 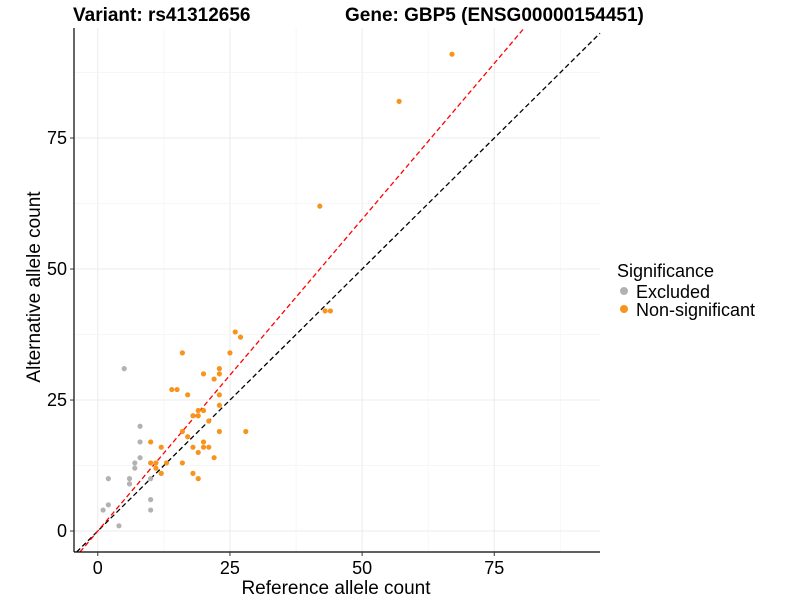 I want to click on legend-title: Significance, so click(x=665, y=271).